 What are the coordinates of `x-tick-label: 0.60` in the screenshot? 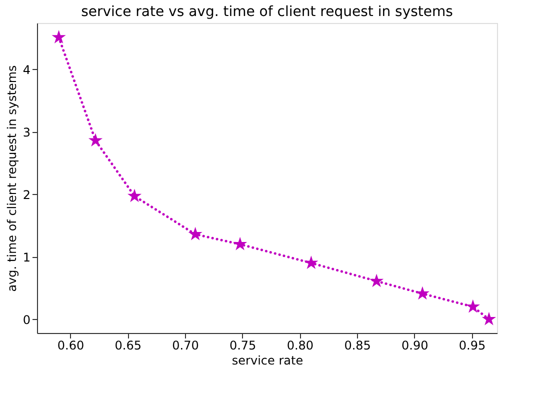 It's located at (70, 345).